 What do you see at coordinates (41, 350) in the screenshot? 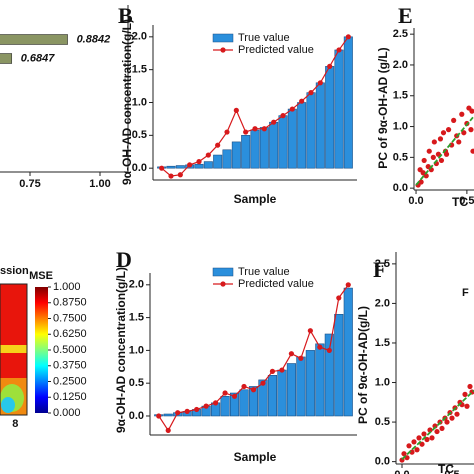
I see `colorbar` at bounding box center [41, 350].